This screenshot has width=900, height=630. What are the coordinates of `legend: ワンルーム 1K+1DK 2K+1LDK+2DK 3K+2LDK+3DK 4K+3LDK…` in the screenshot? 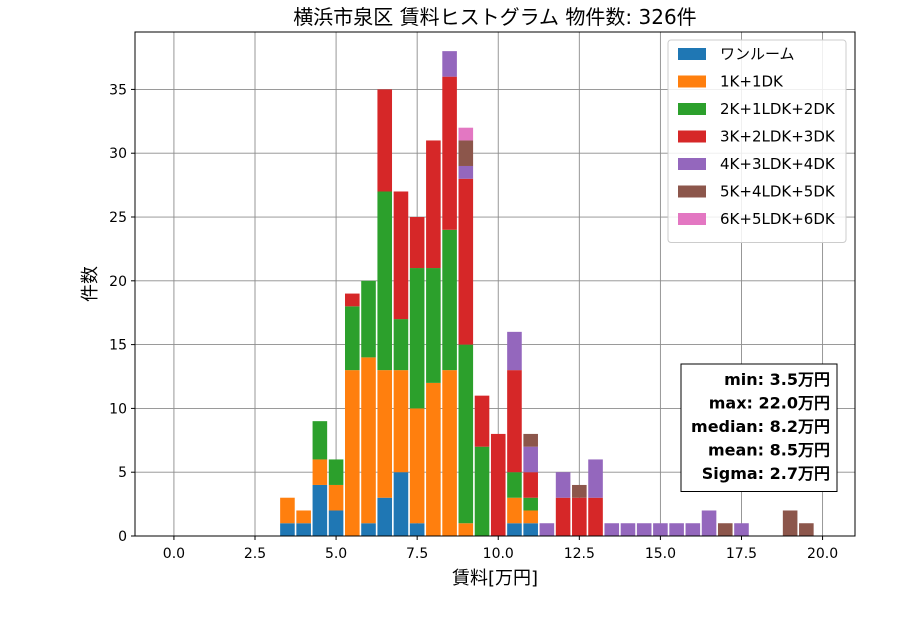 It's located at (757, 141).